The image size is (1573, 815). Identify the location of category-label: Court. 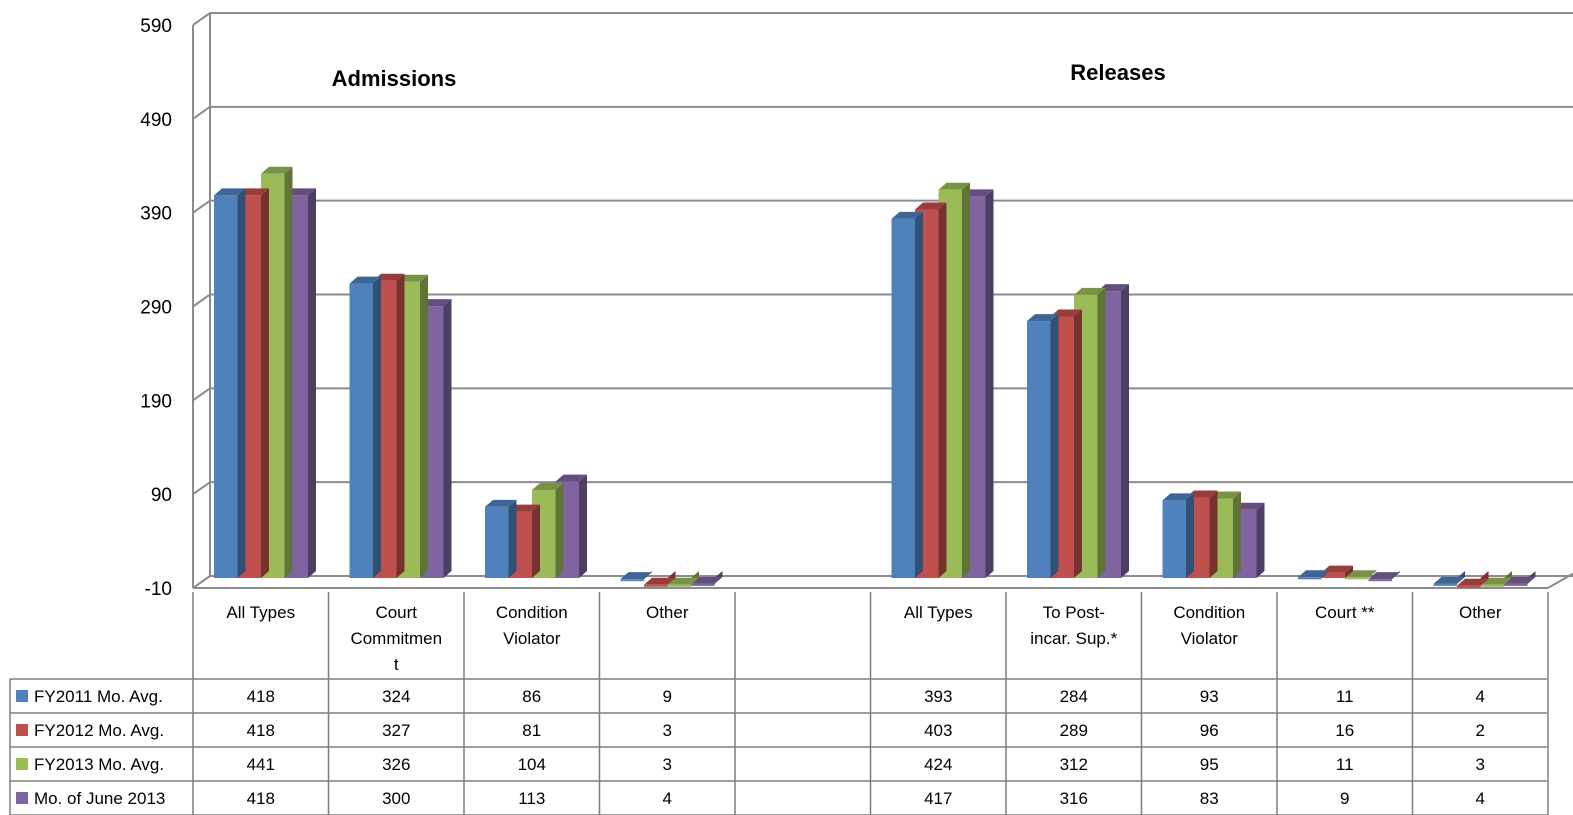
(396, 612).